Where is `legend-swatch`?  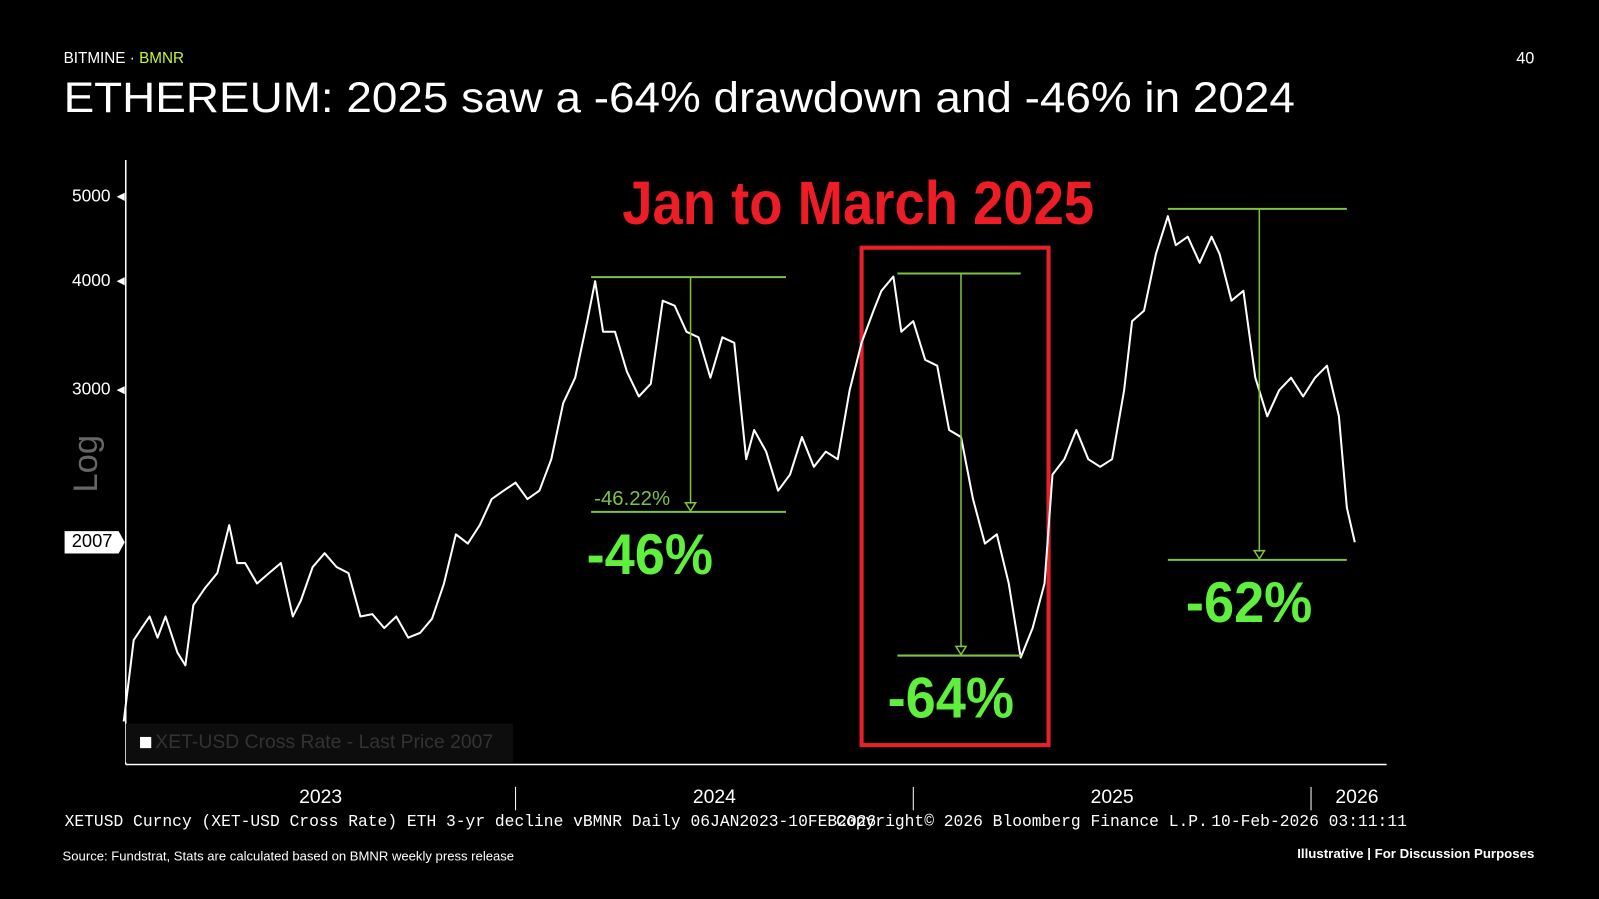 legend-swatch is located at coordinates (146, 742).